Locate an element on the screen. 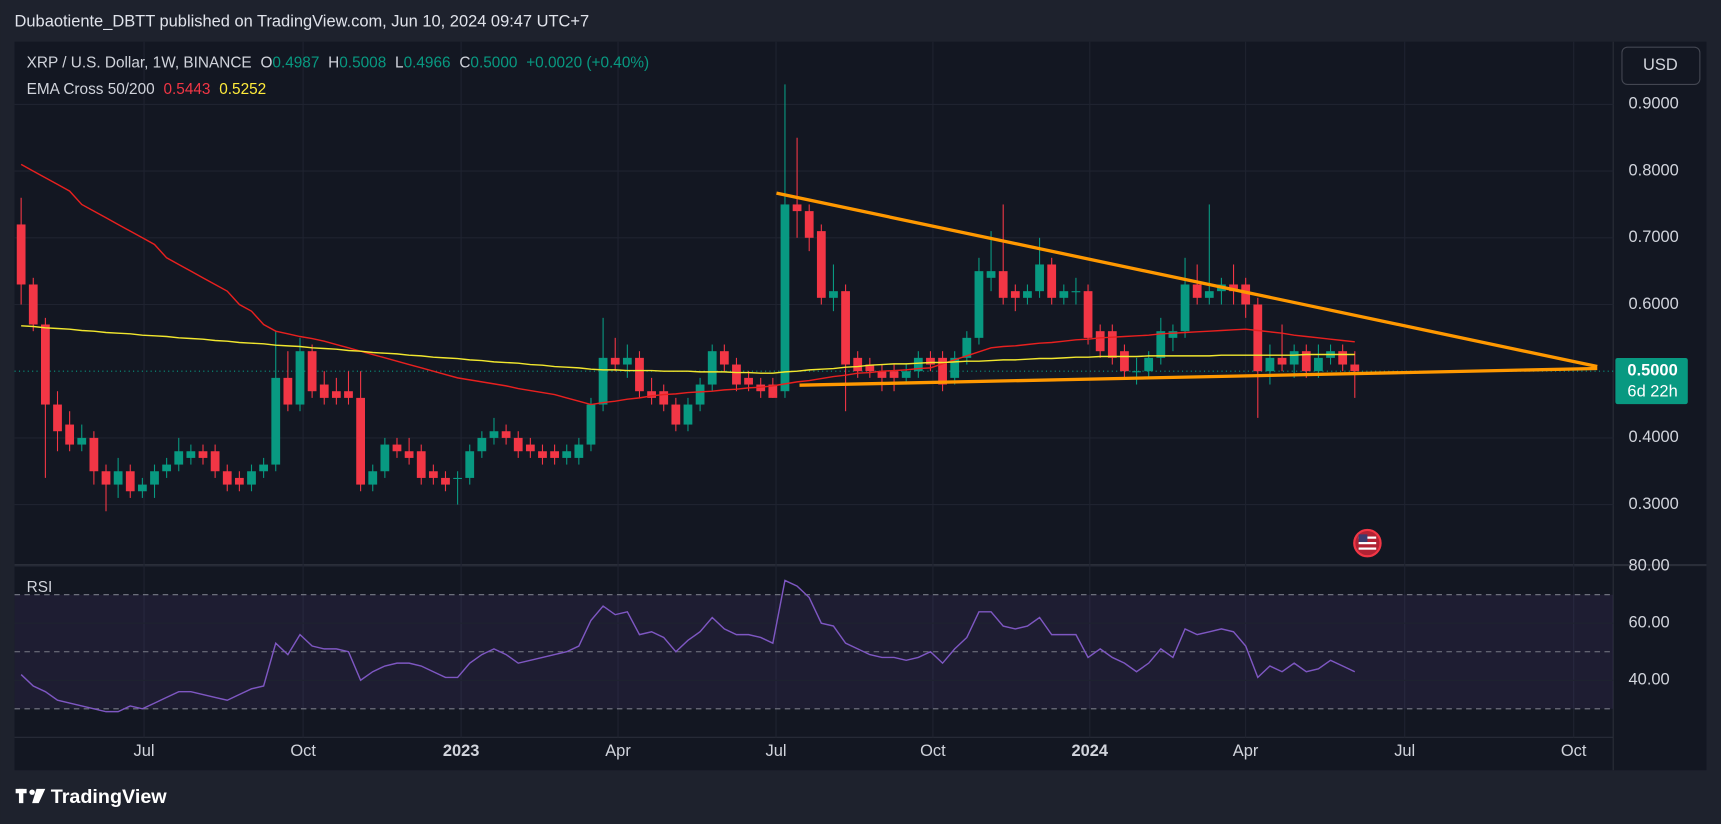 The height and width of the screenshot is (824, 1721). rsi-line is located at coordinates (688, 646).